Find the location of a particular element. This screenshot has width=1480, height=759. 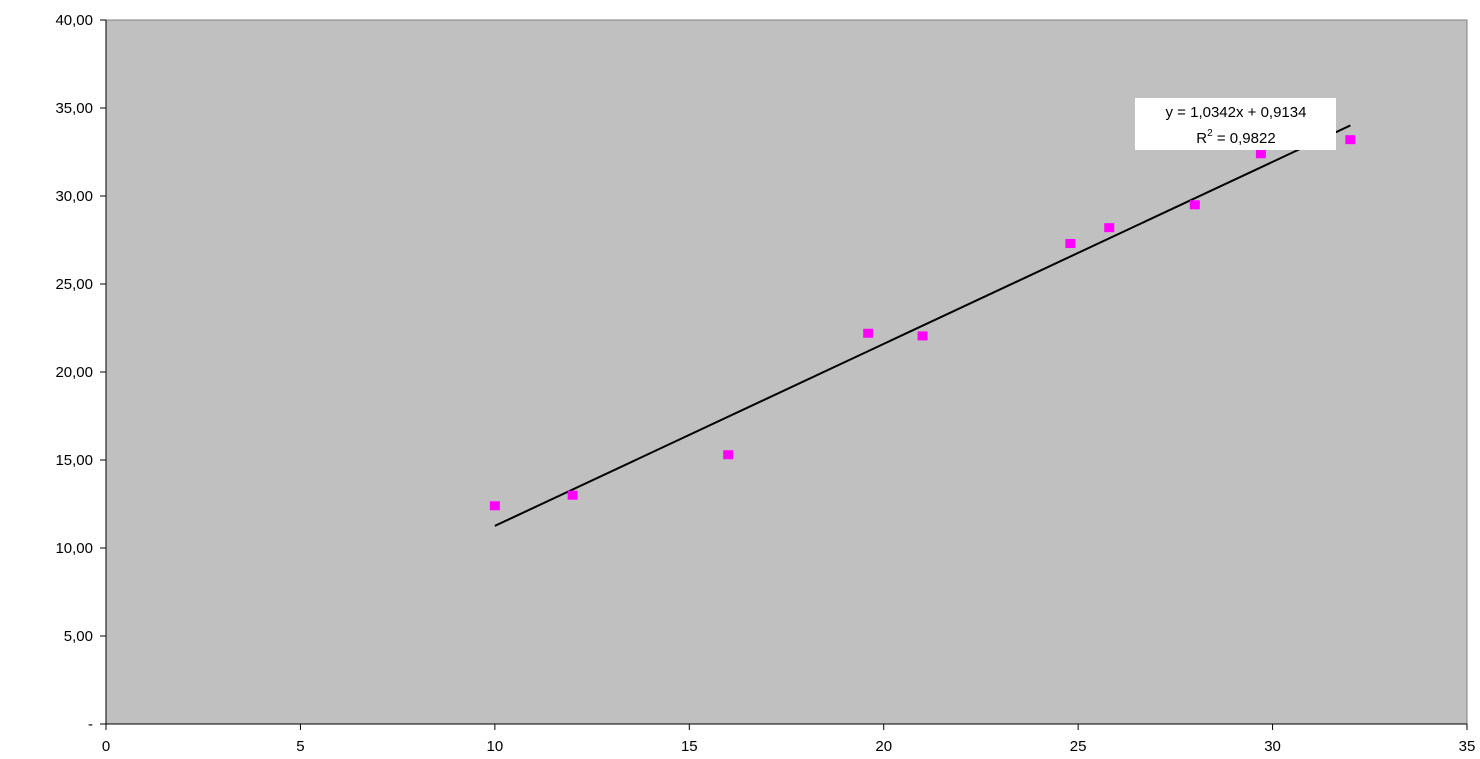

r-squared-prefix: R is located at coordinates (1201, 138).